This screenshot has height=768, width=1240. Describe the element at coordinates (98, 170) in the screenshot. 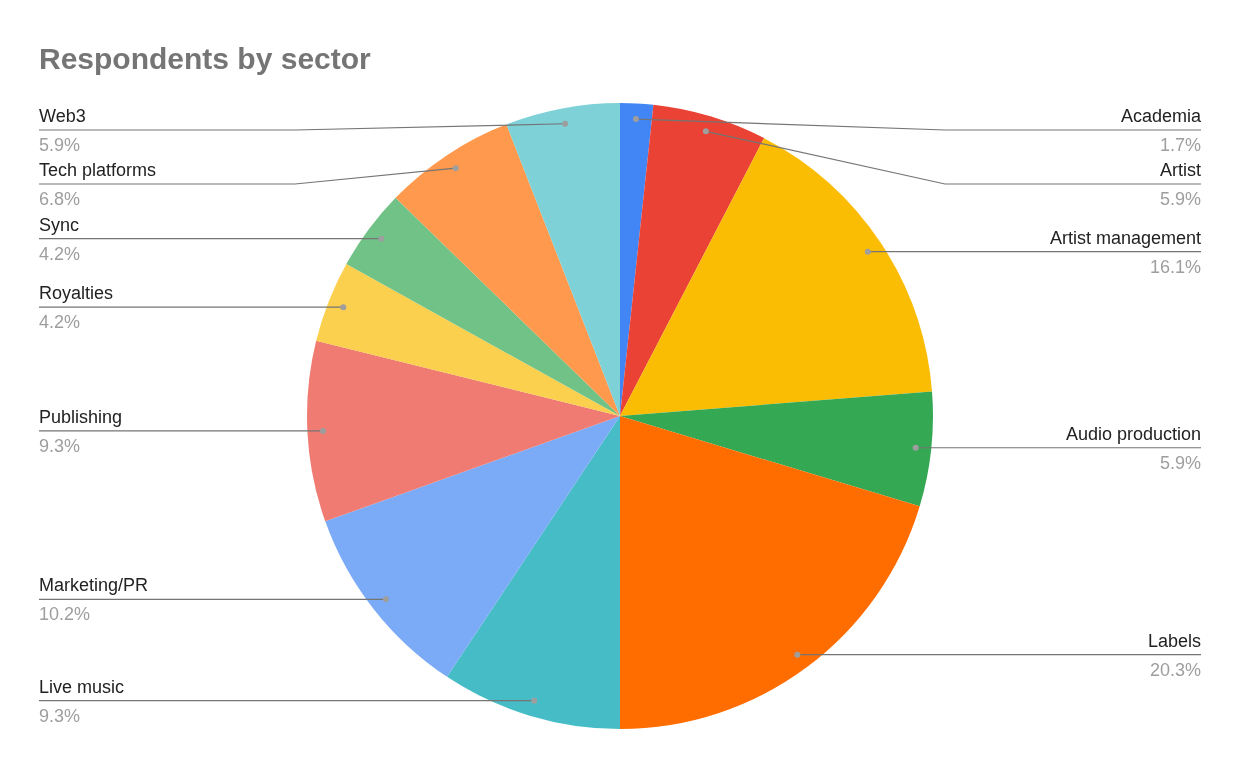

I see `slice-label: Tech platforms` at that location.